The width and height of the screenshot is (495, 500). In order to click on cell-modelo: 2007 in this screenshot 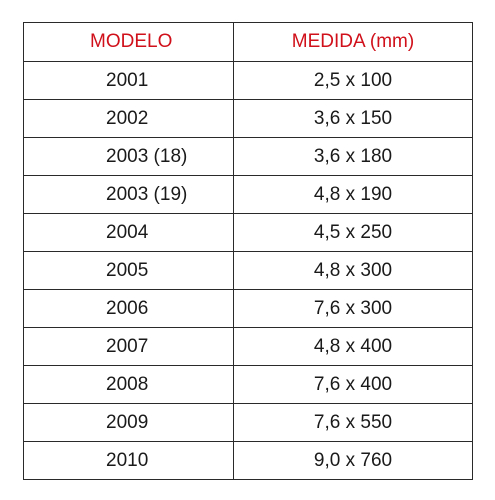, I will do `click(128, 346)`.